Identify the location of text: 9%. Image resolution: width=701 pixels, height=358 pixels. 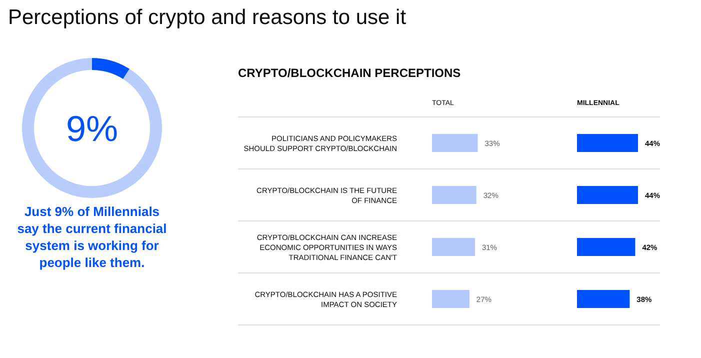
(92, 128).